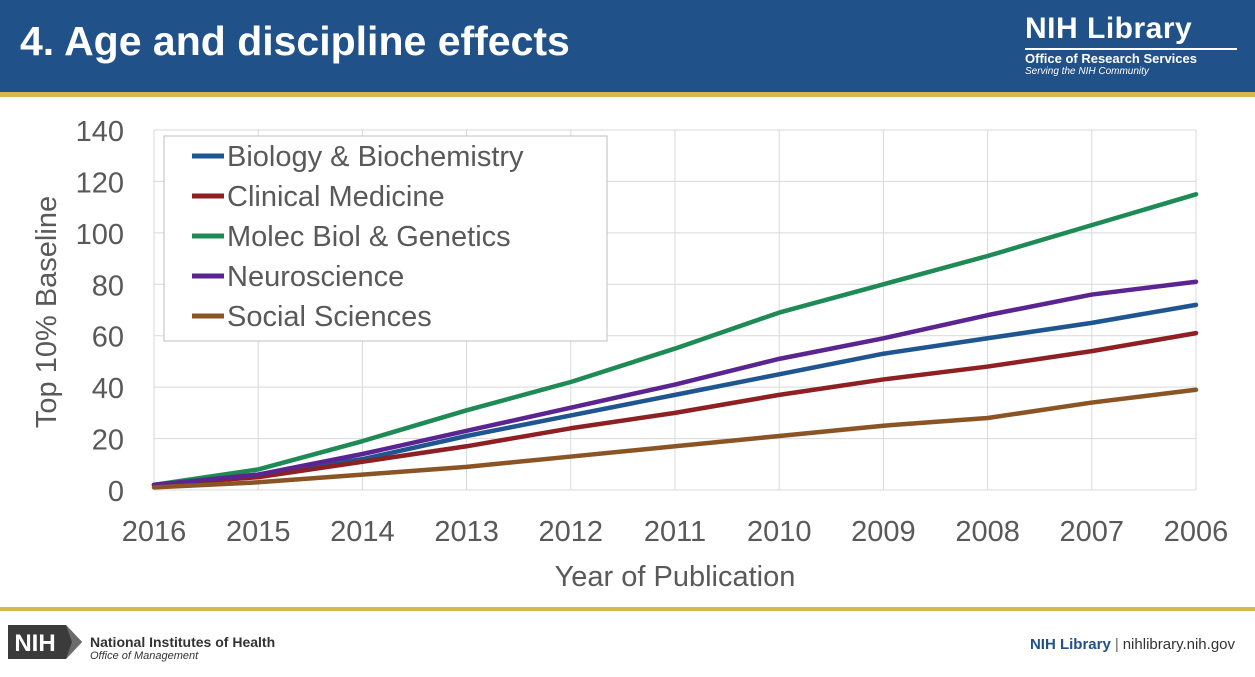 This screenshot has width=1255, height=677. Describe the element at coordinates (675, 438) in the screenshot. I see `series-line` at that location.